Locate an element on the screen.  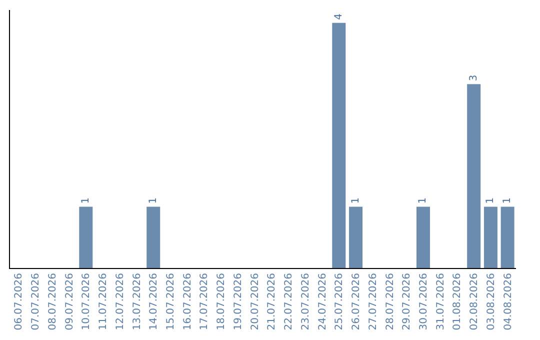
x-tick-label: 23.07.2026 is located at coordinates (306, 301).